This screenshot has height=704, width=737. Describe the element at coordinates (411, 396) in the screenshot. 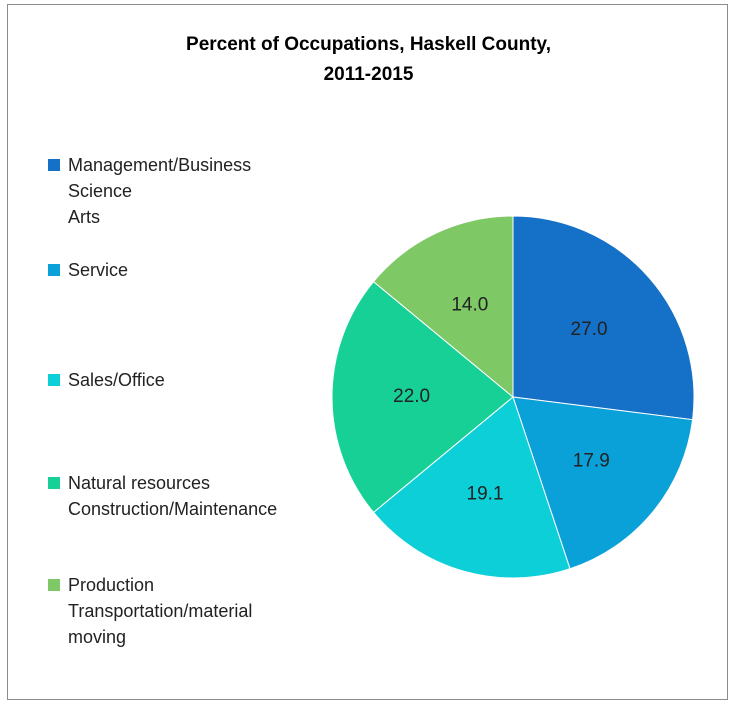

I see `data-label: 22.0` at that location.